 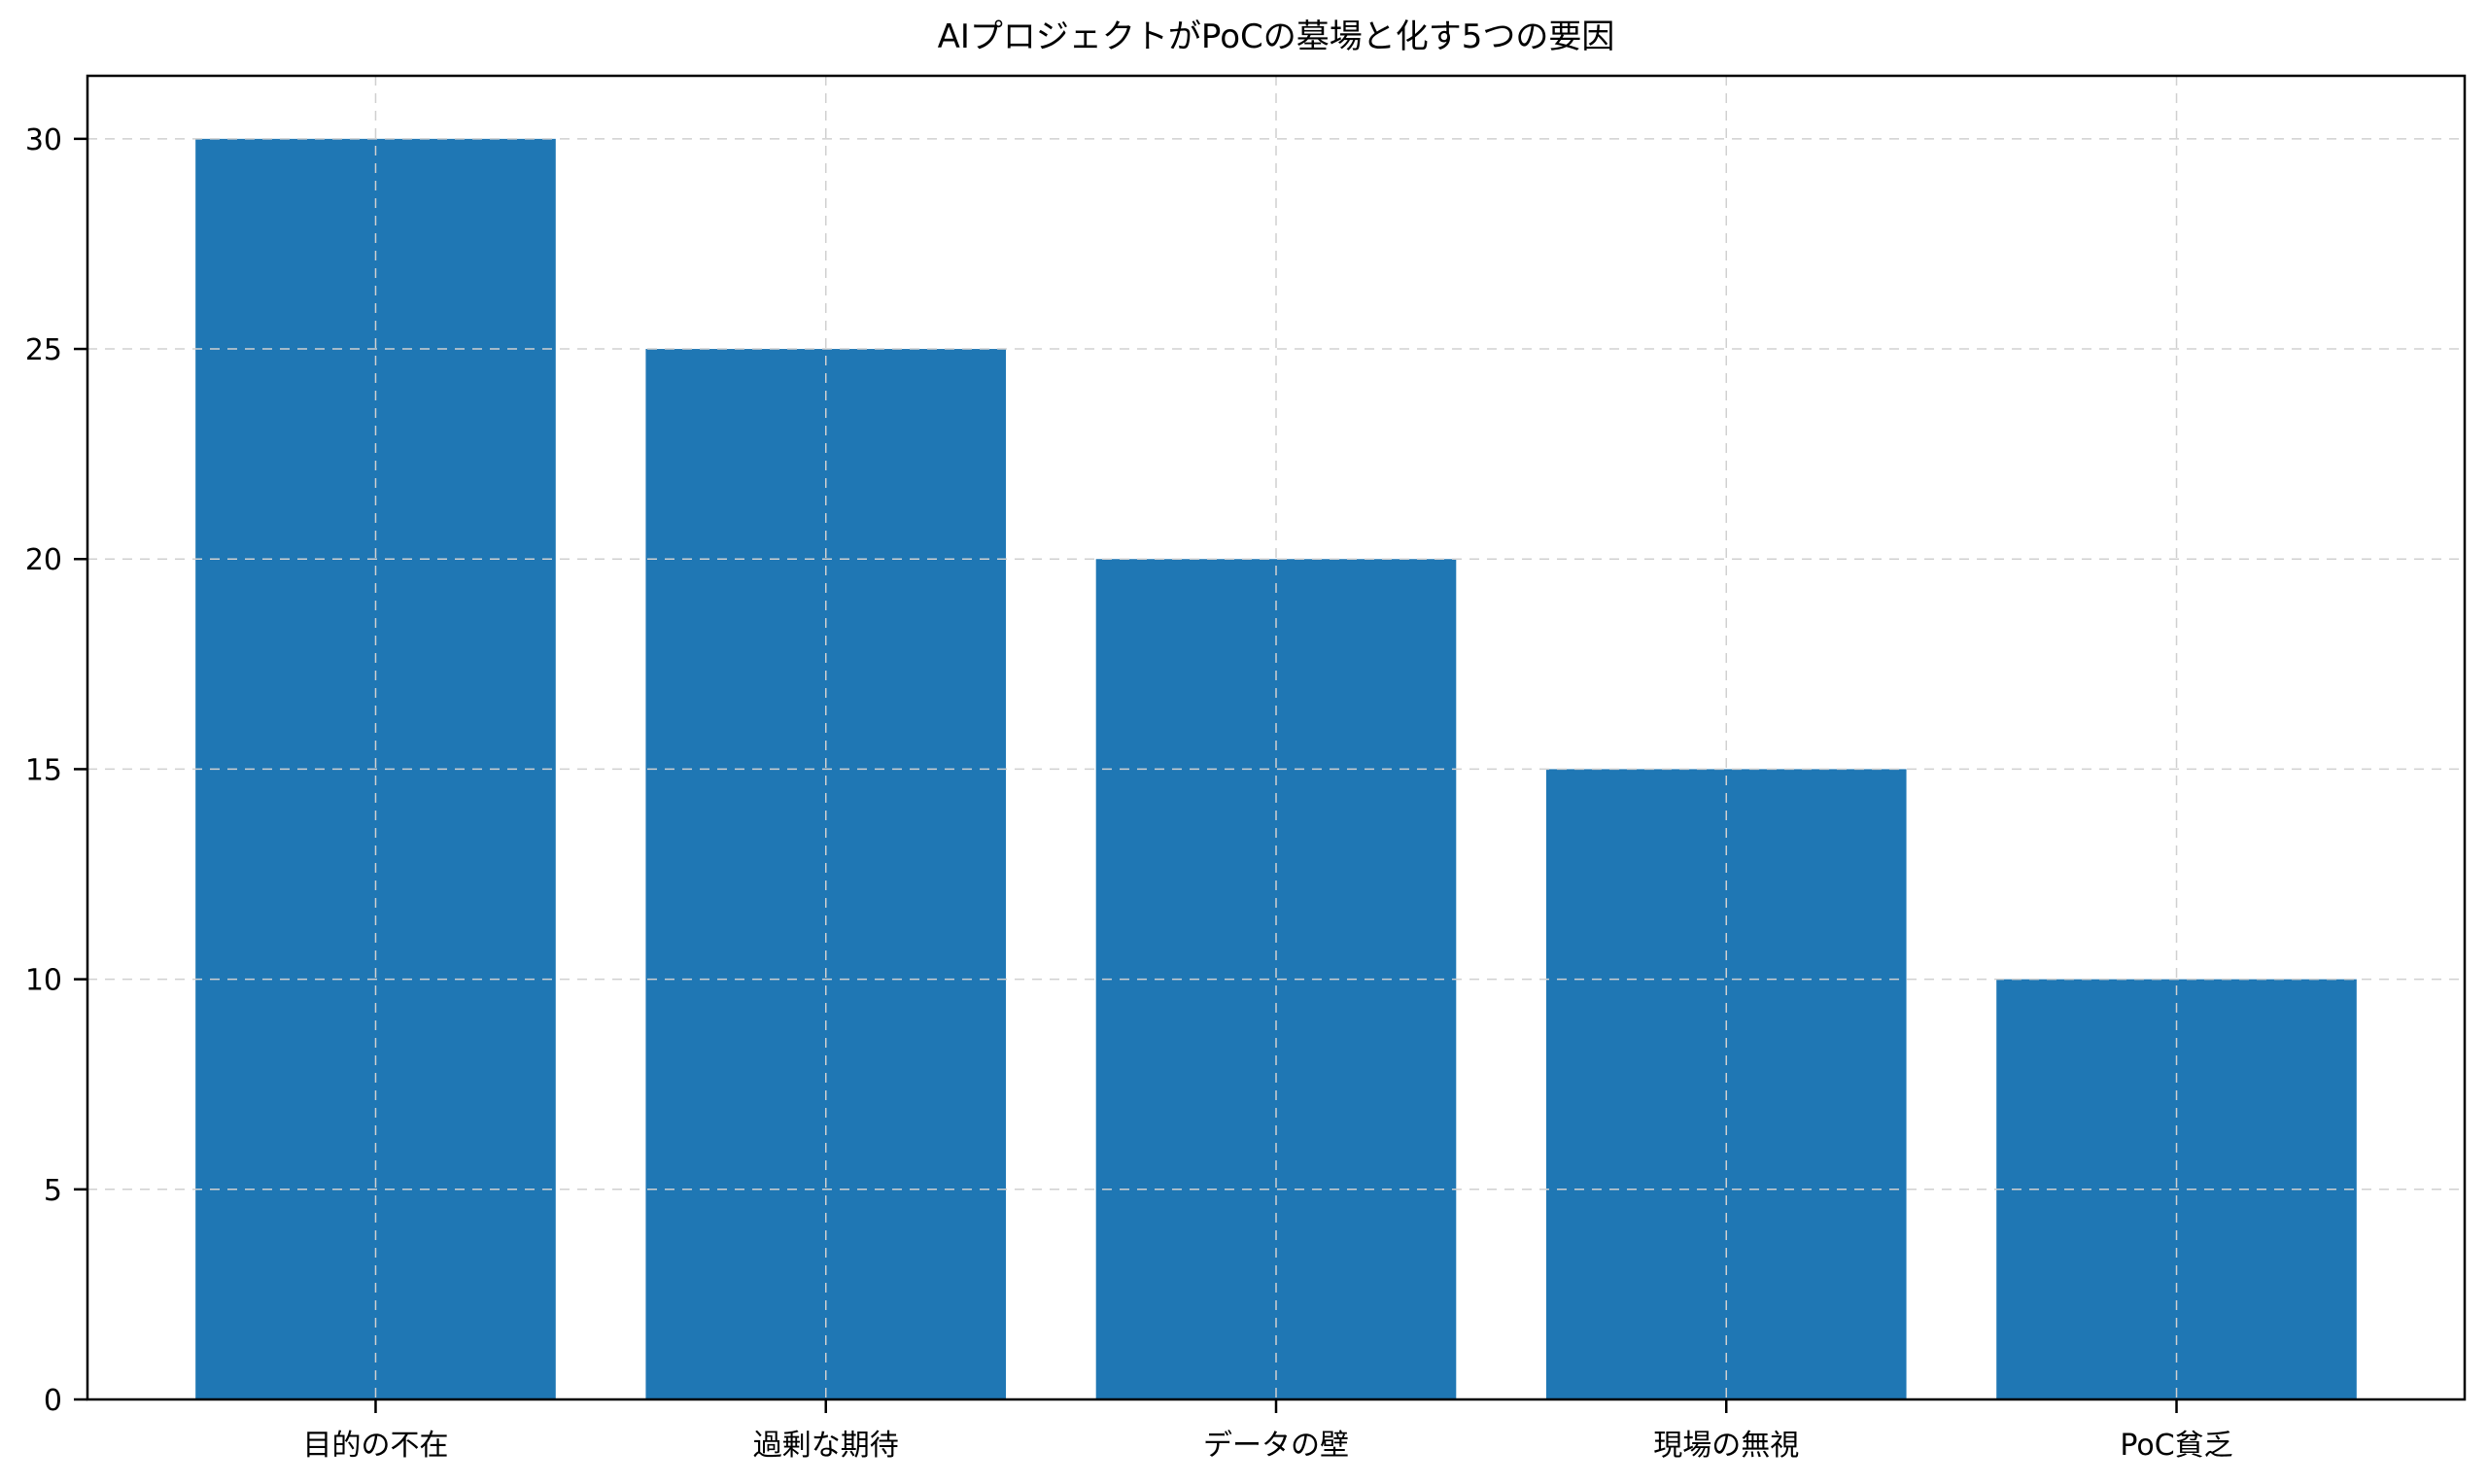 What do you see at coordinates (43, 140) in the screenshot?
I see `y-tick-label: 30` at bounding box center [43, 140].